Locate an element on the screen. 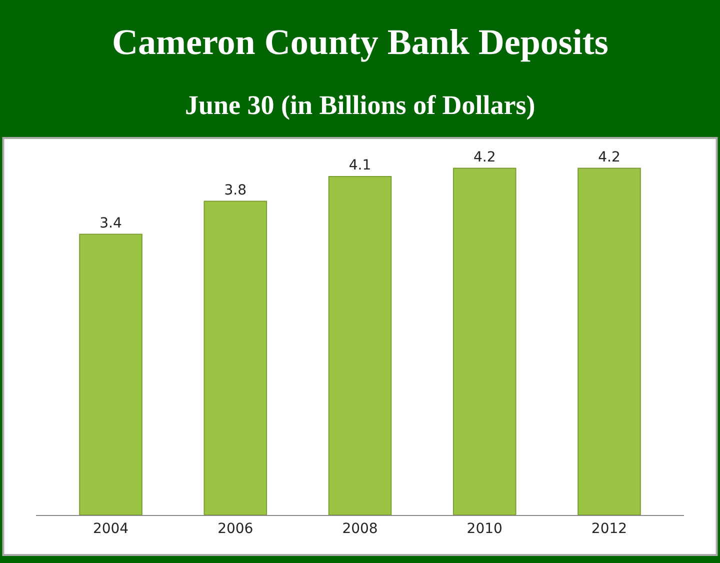 The width and height of the screenshot is (720, 563). x-tick-label: 2008 is located at coordinates (360, 528).